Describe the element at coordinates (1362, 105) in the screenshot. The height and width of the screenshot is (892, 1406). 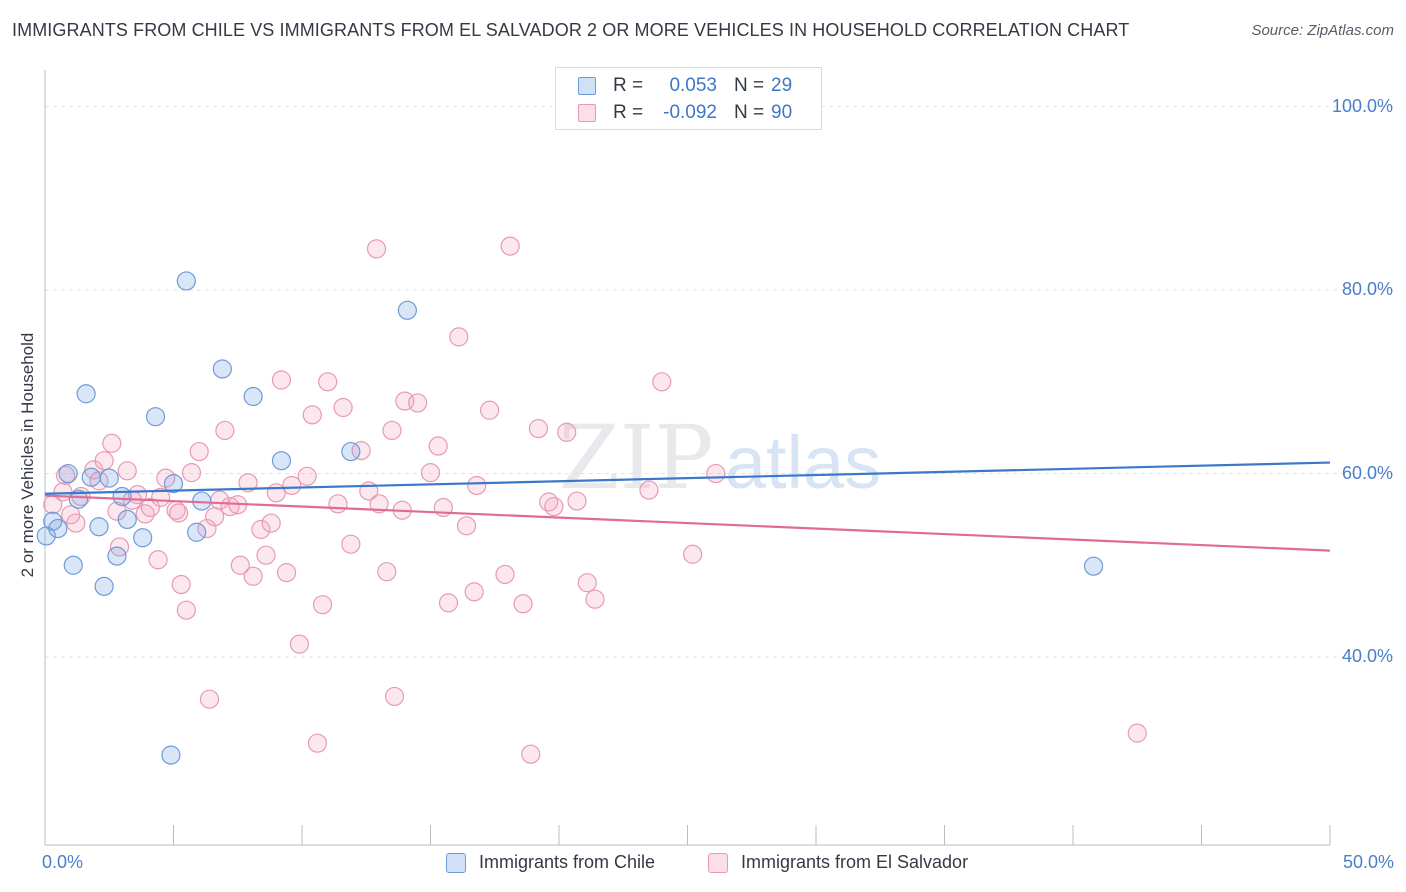
I see `y-tick-label: 100.0%` at that location.